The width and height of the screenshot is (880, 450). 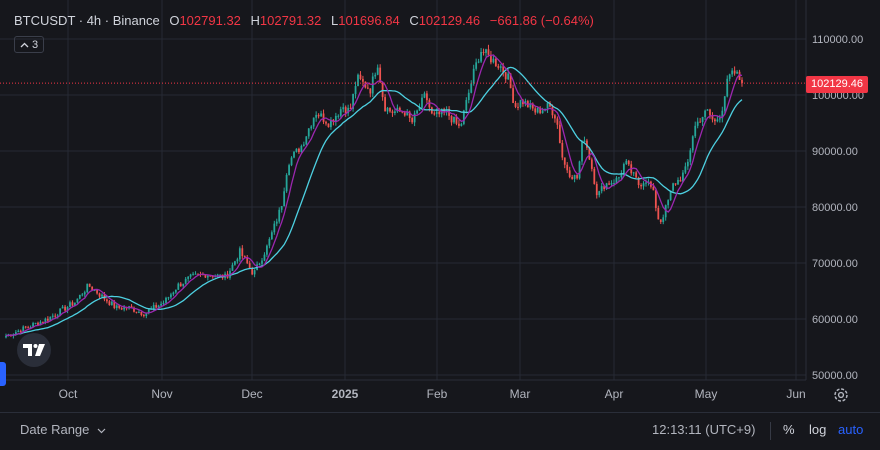 What do you see at coordinates (818, 429) in the screenshot?
I see `log-scale-toggle: log` at bounding box center [818, 429].